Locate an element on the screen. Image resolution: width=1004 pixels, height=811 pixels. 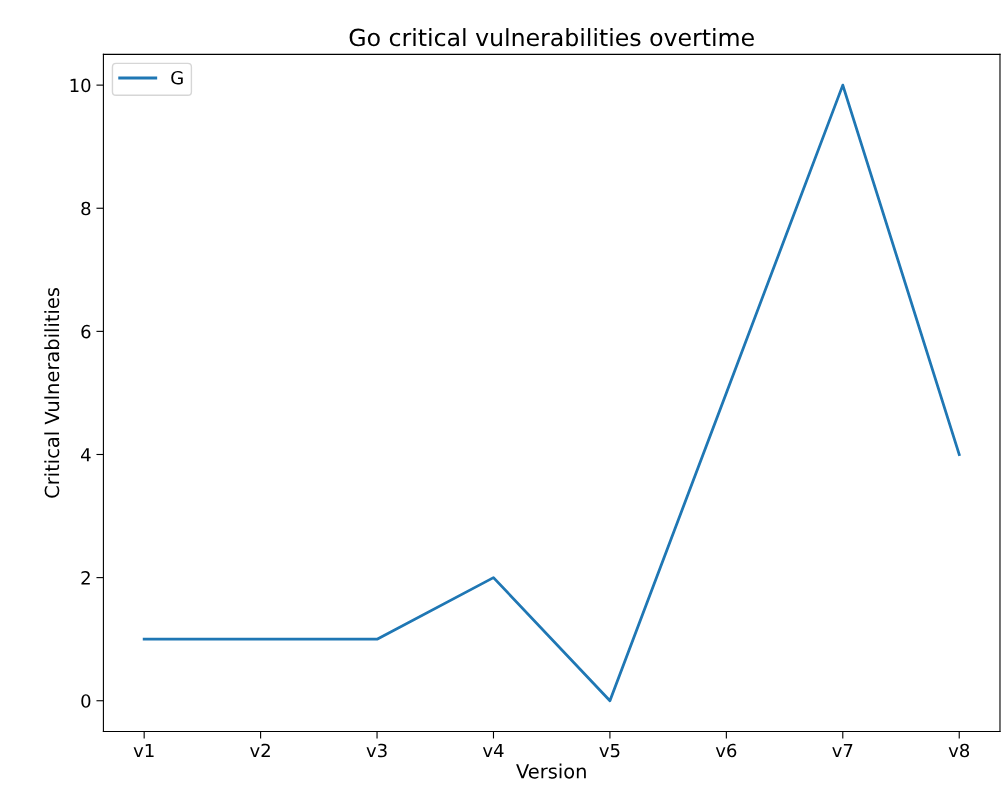
x-tick-label: v5 is located at coordinates (609, 750).